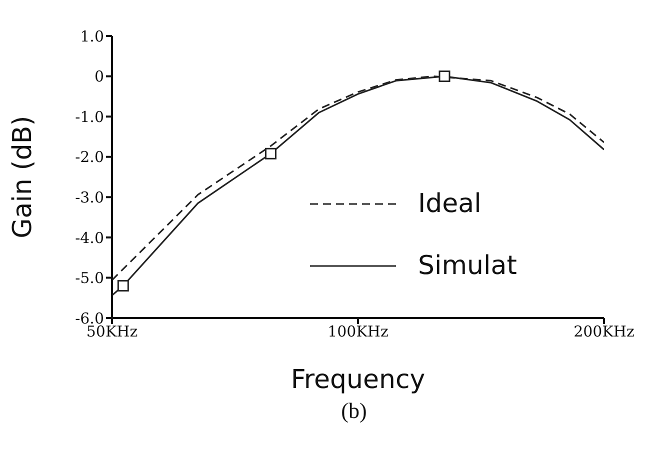 Image resolution: width=648 pixels, height=458 pixels. Describe the element at coordinates (450, 204) in the screenshot. I see `legend-label: Ideal` at that location.